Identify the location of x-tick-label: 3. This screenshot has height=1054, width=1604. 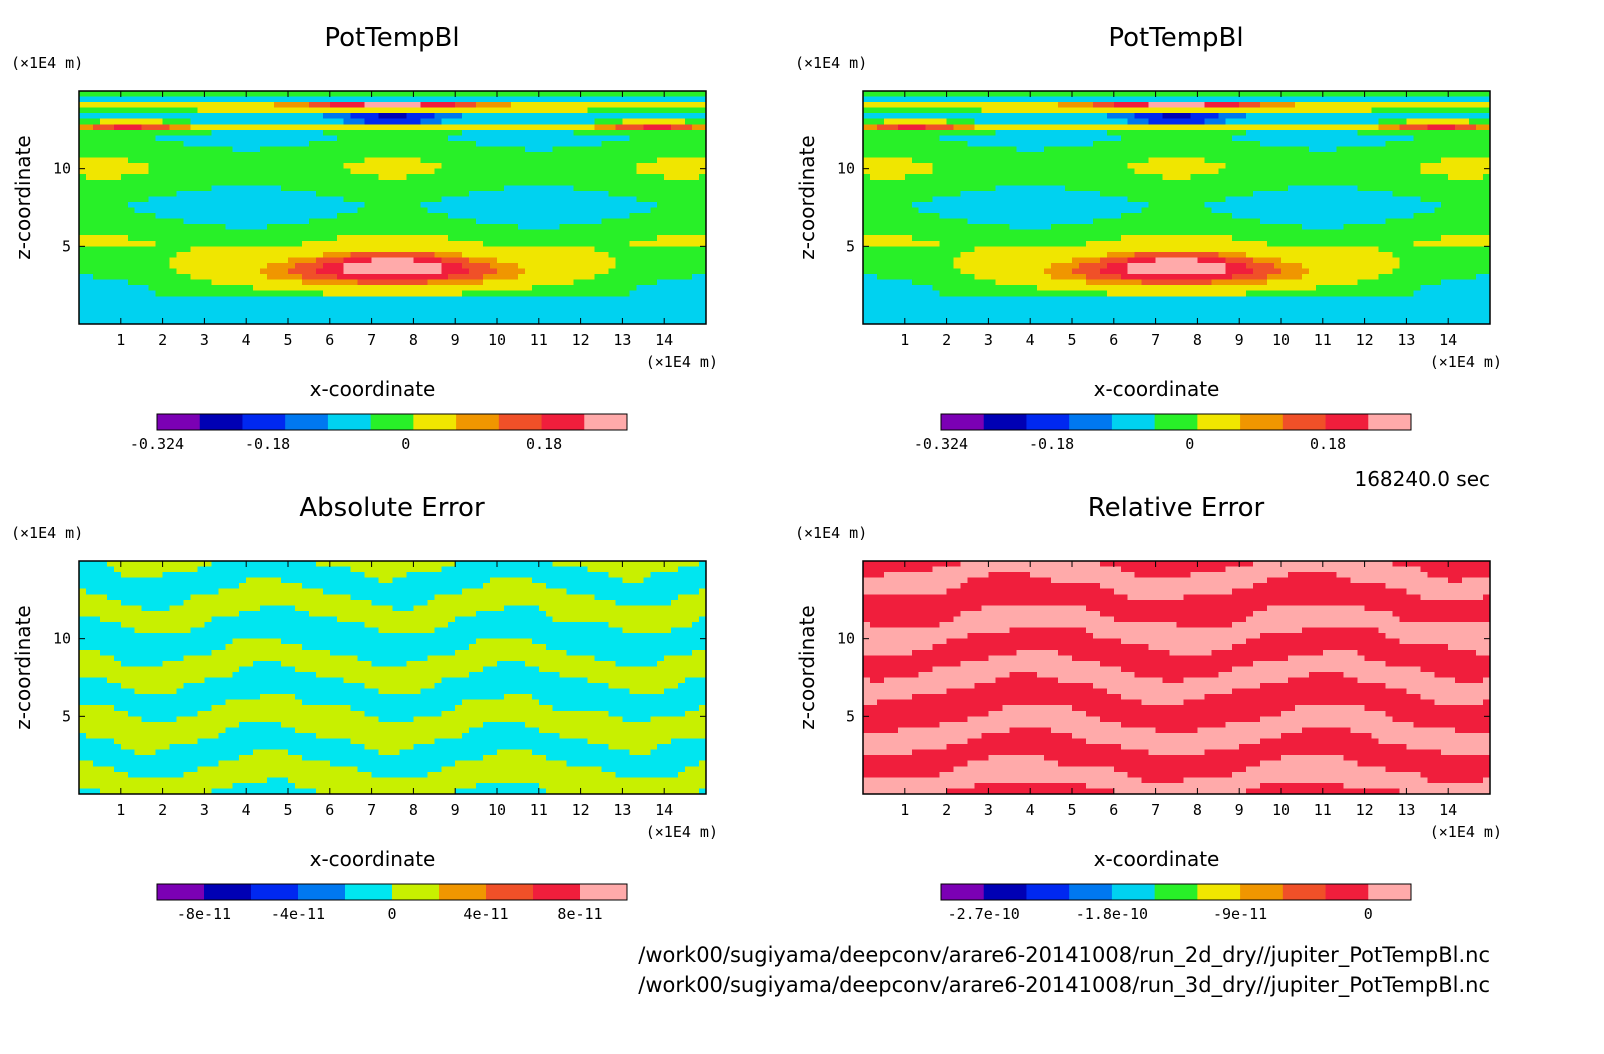
(204, 340).